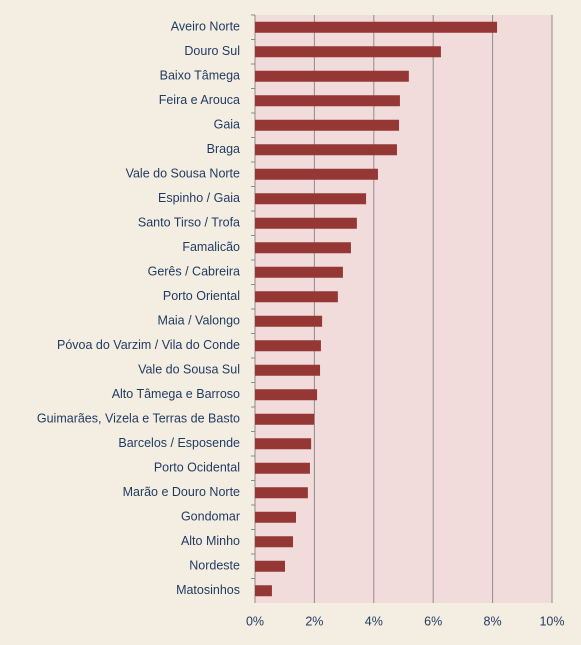 This screenshot has width=581, height=645. Describe the element at coordinates (201, 296) in the screenshot. I see `y-tick-label: Porto Oriental` at that location.